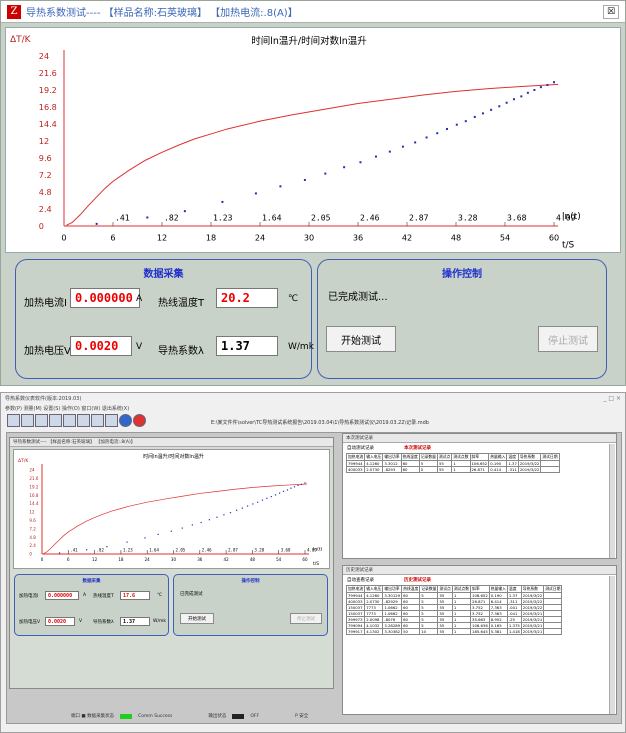  What do you see at coordinates (27, 420) in the screenshot?
I see `monitor-tool-icon` at bounding box center [27, 420].